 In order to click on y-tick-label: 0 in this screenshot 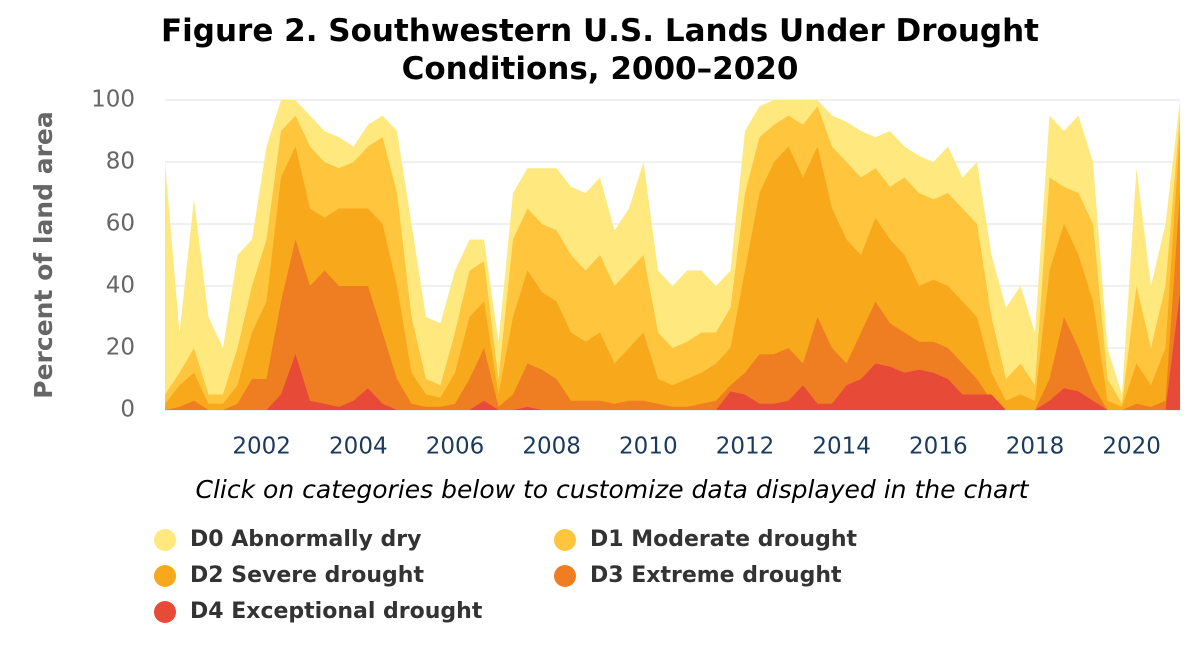, I will do `click(127, 410)`.